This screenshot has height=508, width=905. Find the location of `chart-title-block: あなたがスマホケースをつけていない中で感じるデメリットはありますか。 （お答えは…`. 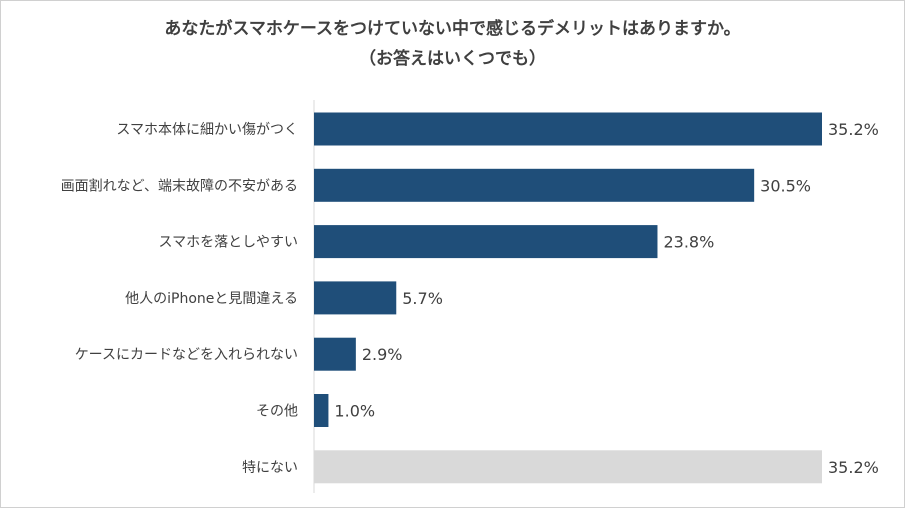

chart-title-block: あなたがスマホケースをつけていない中で感じるデメリットはありますか。 （お答えは… is located at coordinates (452, 44).